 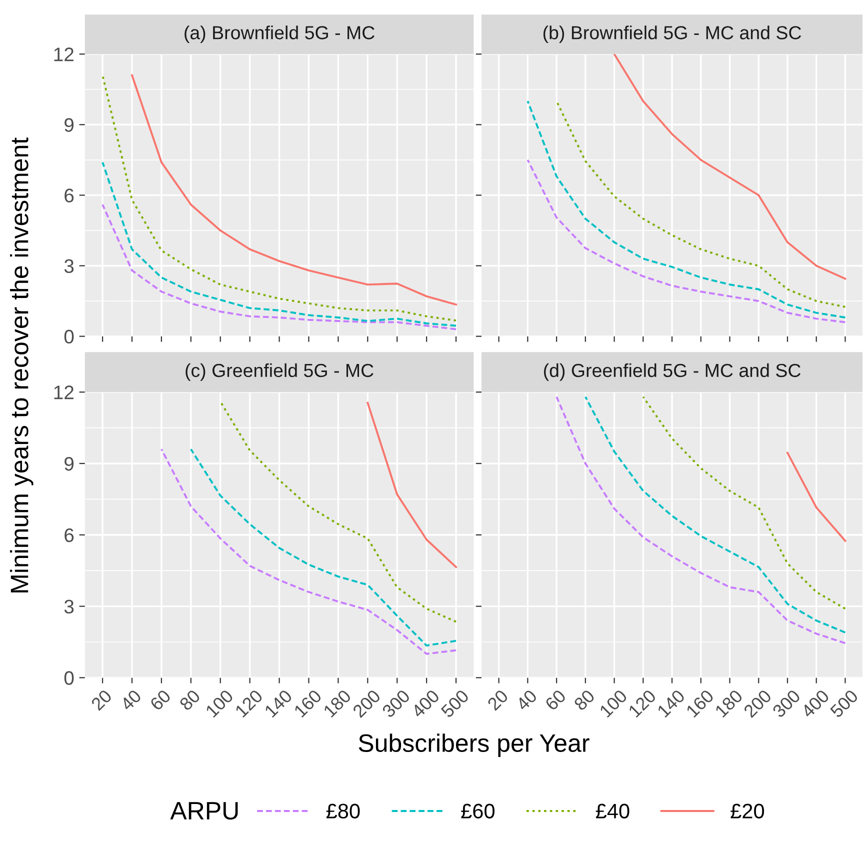 I want to click on chart-title: (b) Brownfield 5G - MC and SC, so click(x=672, y=35).